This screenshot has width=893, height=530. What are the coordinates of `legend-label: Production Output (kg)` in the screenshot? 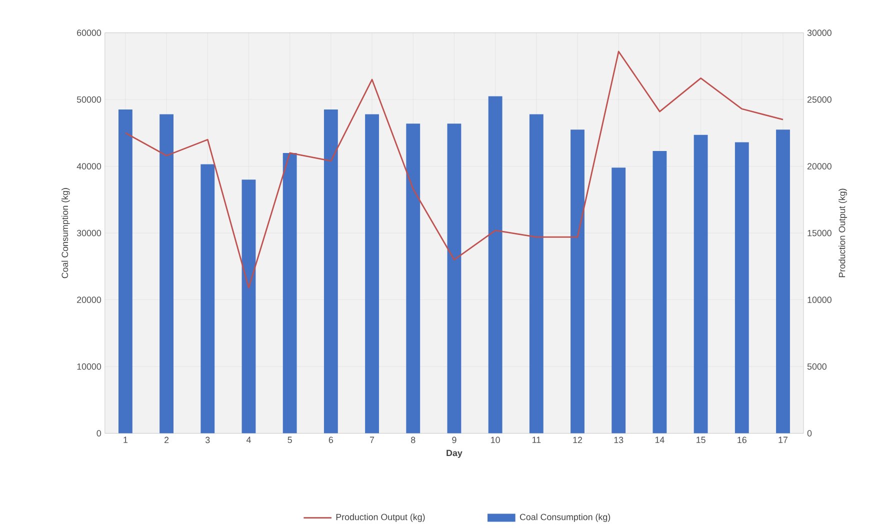 It's located at (380, 518).